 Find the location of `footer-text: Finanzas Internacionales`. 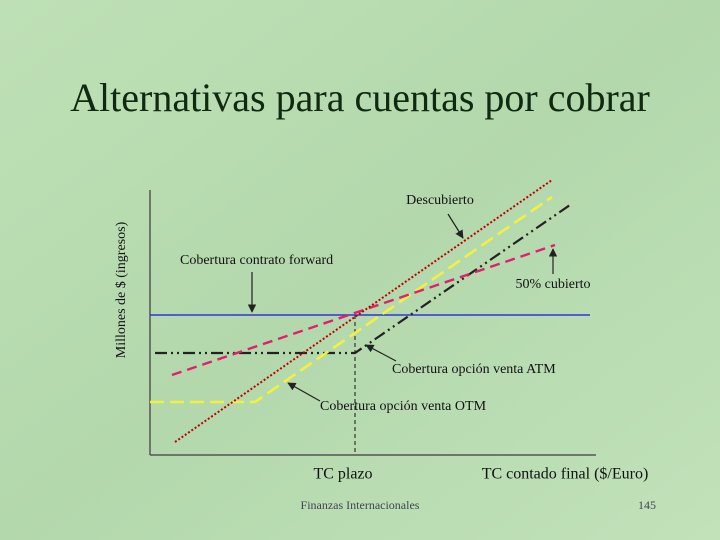

footer-text: Finanzas Internacionales is located at coordinates (360, 505).